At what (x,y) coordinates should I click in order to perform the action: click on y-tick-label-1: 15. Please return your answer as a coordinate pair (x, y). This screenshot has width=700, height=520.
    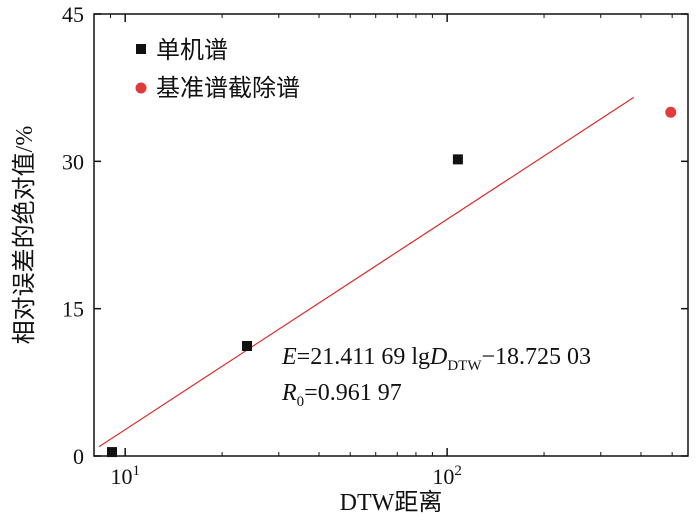
    Looking at the image, I should click on (73, 309).